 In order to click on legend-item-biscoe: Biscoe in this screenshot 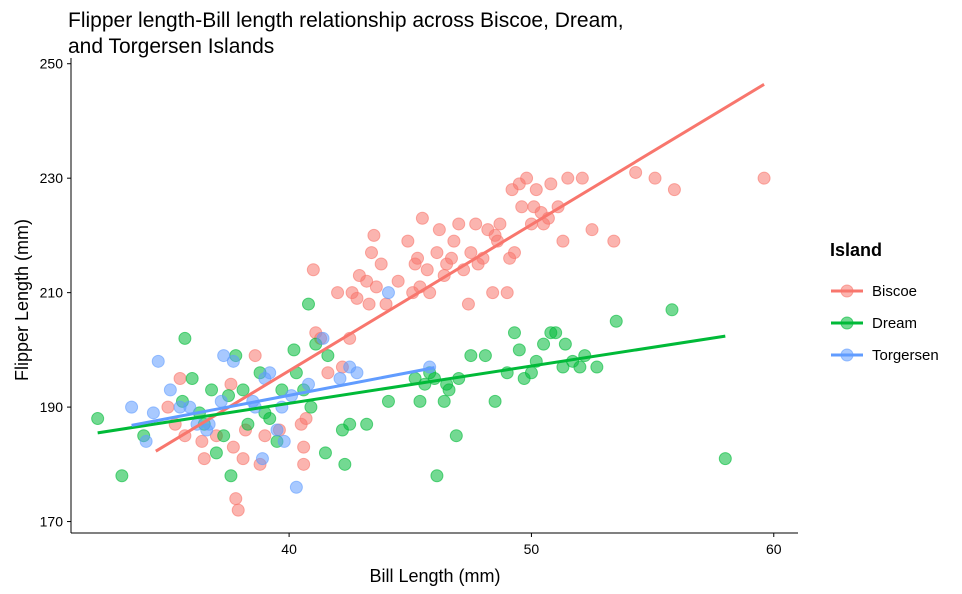, I will do `click(884, 291)`.